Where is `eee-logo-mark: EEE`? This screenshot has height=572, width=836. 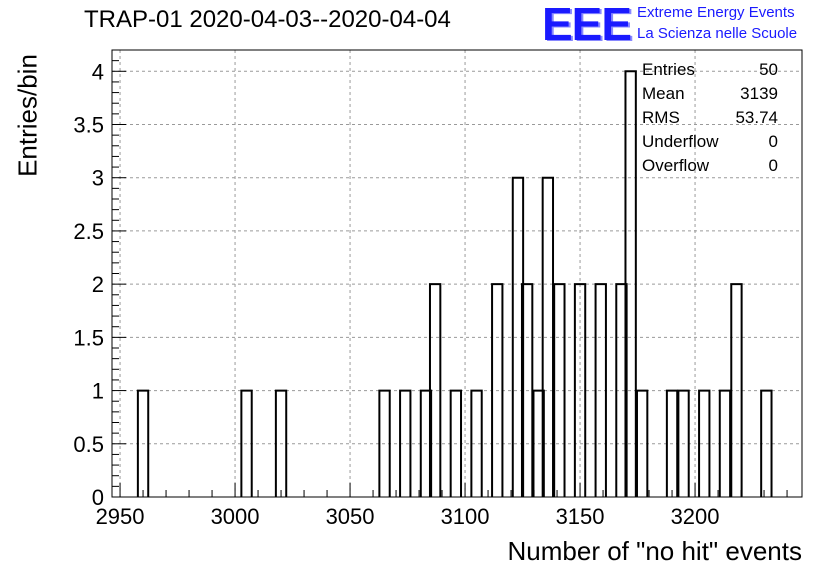 eee-logo-mark: EEE is located at coordinates (587, 25).